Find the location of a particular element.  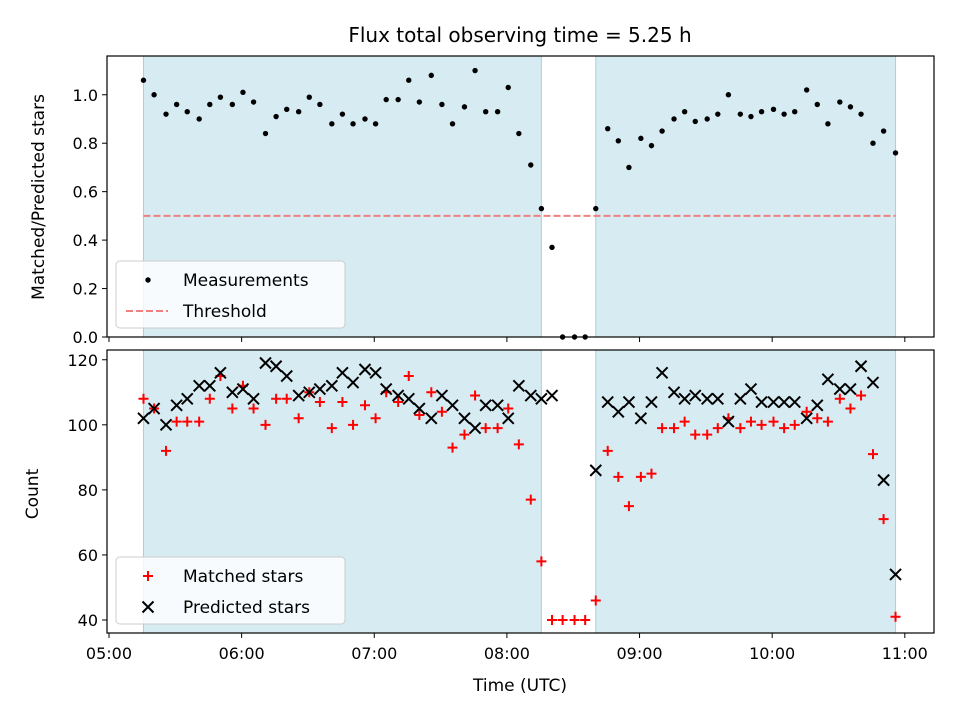

y-tick-label: 0.4 is located at coordinates (85, 240).